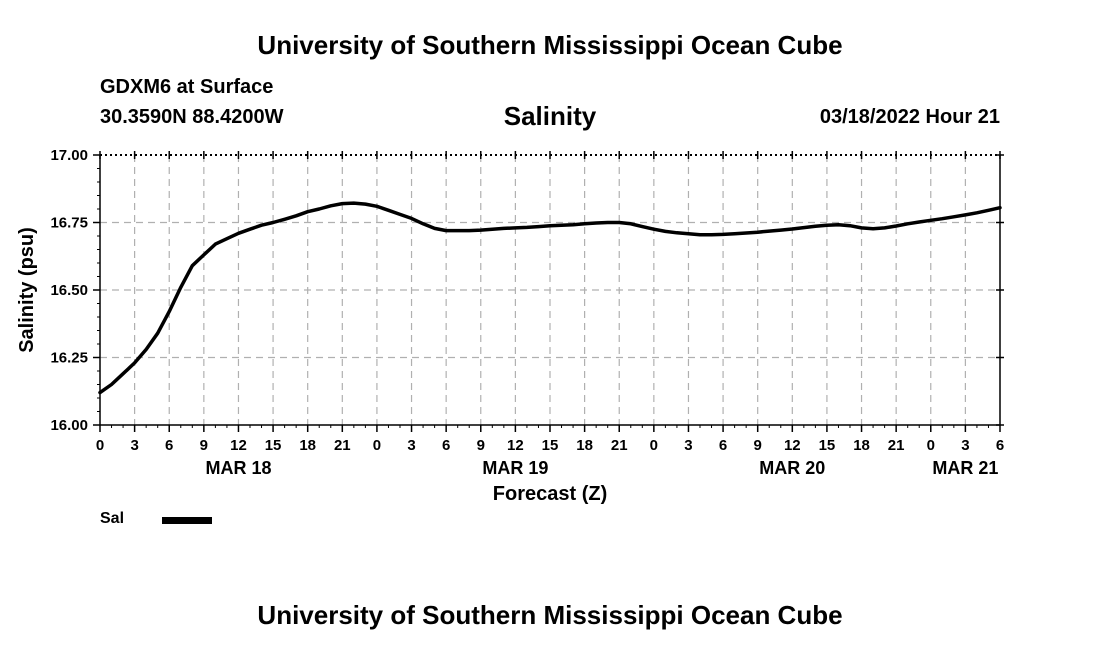 The width and height of the screenshot is (1100, 650). I want to click on date-label: MAR 19, so click(515, 468).